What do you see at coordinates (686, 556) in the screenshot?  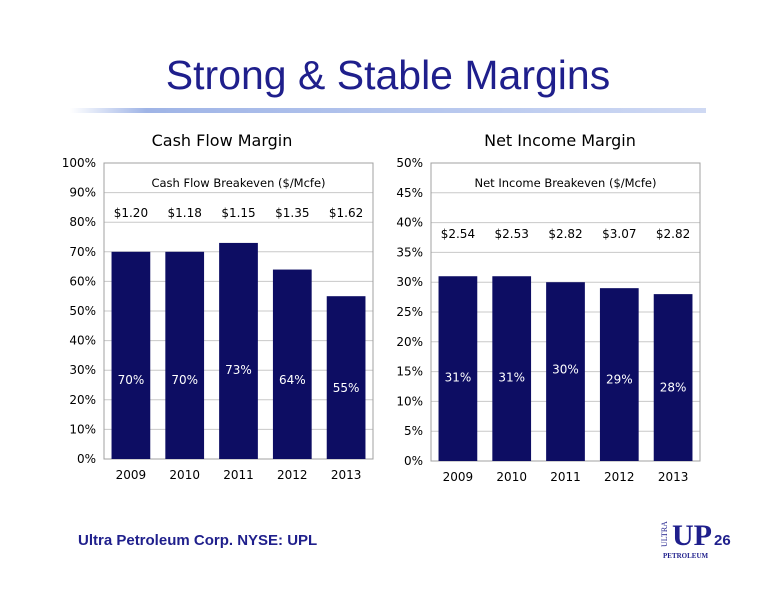 I see `logo-text-petroleum: PETROLEUM` at bounding box center [686, 556].